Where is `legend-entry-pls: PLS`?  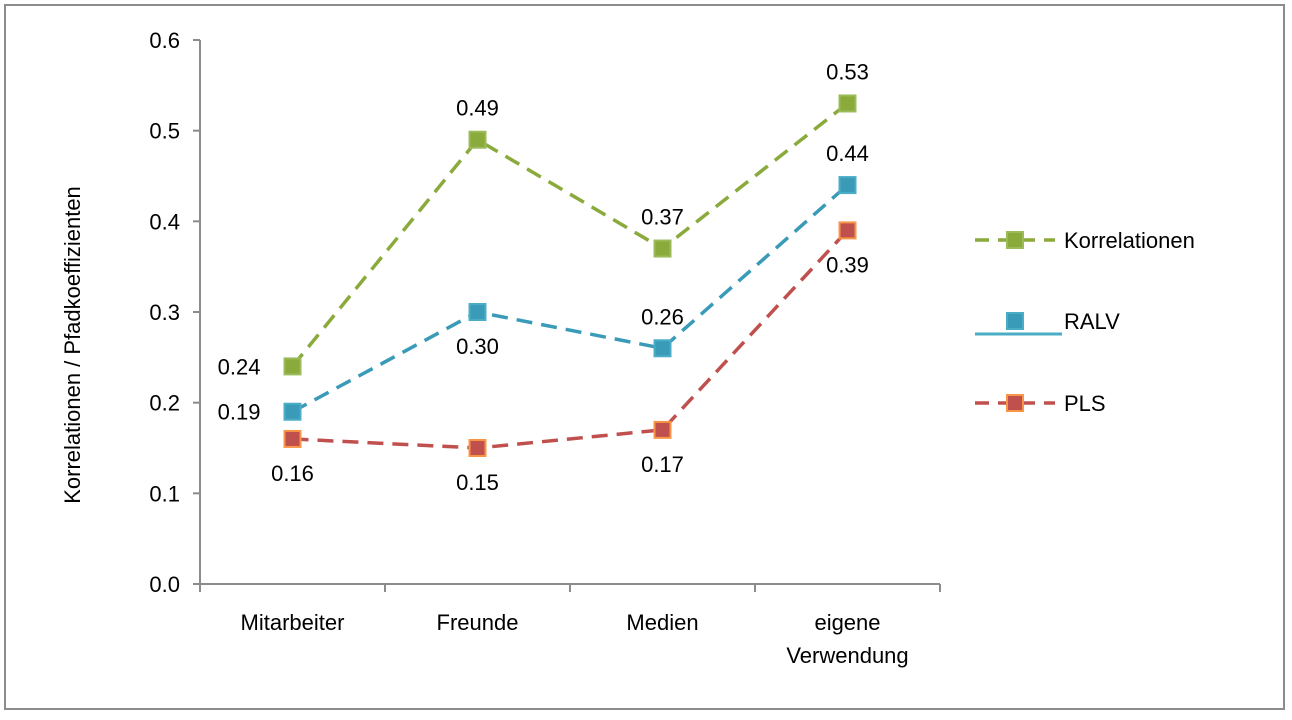
legend-entry-pls: PLS is located at coordinates (1040, 403).